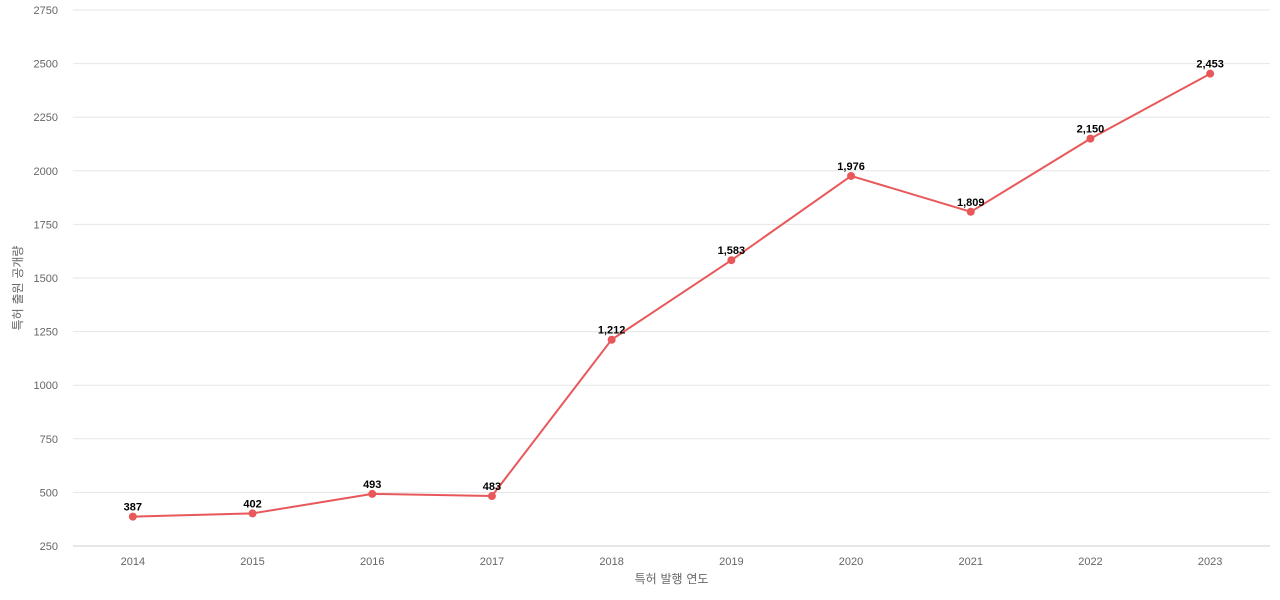  What do you see at coordinates (252, 504) in the screenshot?
I see `data-label: 402` at bounding box center [252, 504].